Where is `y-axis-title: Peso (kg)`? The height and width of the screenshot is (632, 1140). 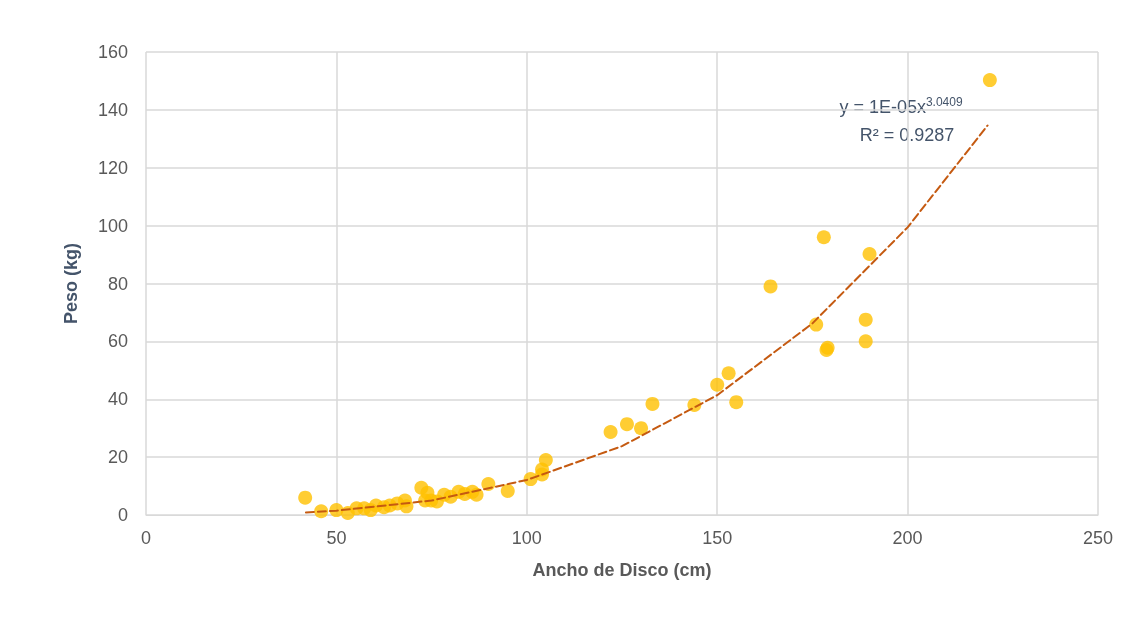 y-axis-title: Peso (kg) is located at coordinates (71, 283).